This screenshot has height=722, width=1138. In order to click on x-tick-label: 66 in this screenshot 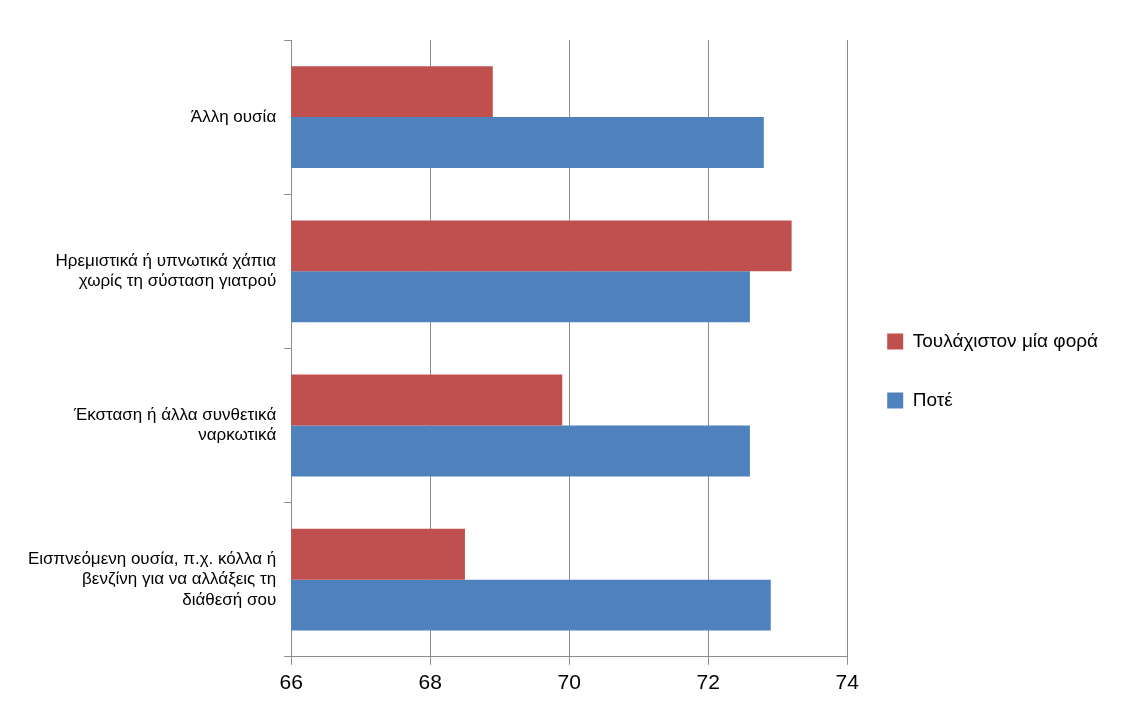, I will do `click(291, 682)`.